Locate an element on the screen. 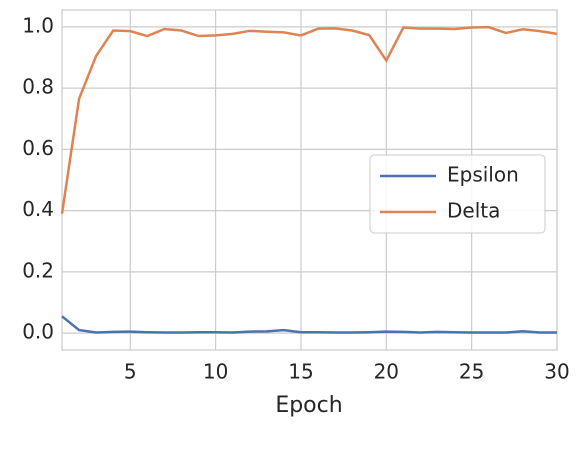 The height and width of the screenshot is (458, 583). x-tick-label: 5 is located at coordinates (130, 372).